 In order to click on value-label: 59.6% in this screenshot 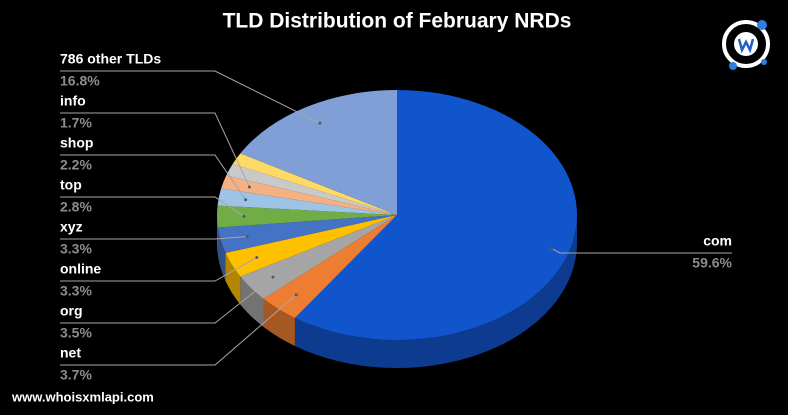, I will do `click(712, 263)`.